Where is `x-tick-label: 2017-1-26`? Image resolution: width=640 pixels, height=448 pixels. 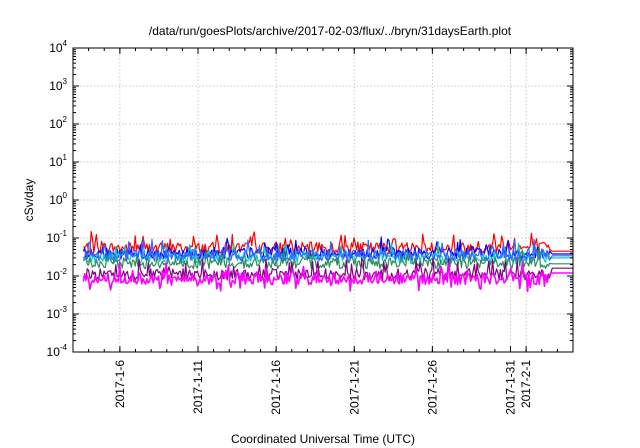
x-tick-label: 2017-1-26 is located at coordinates (432, 387).